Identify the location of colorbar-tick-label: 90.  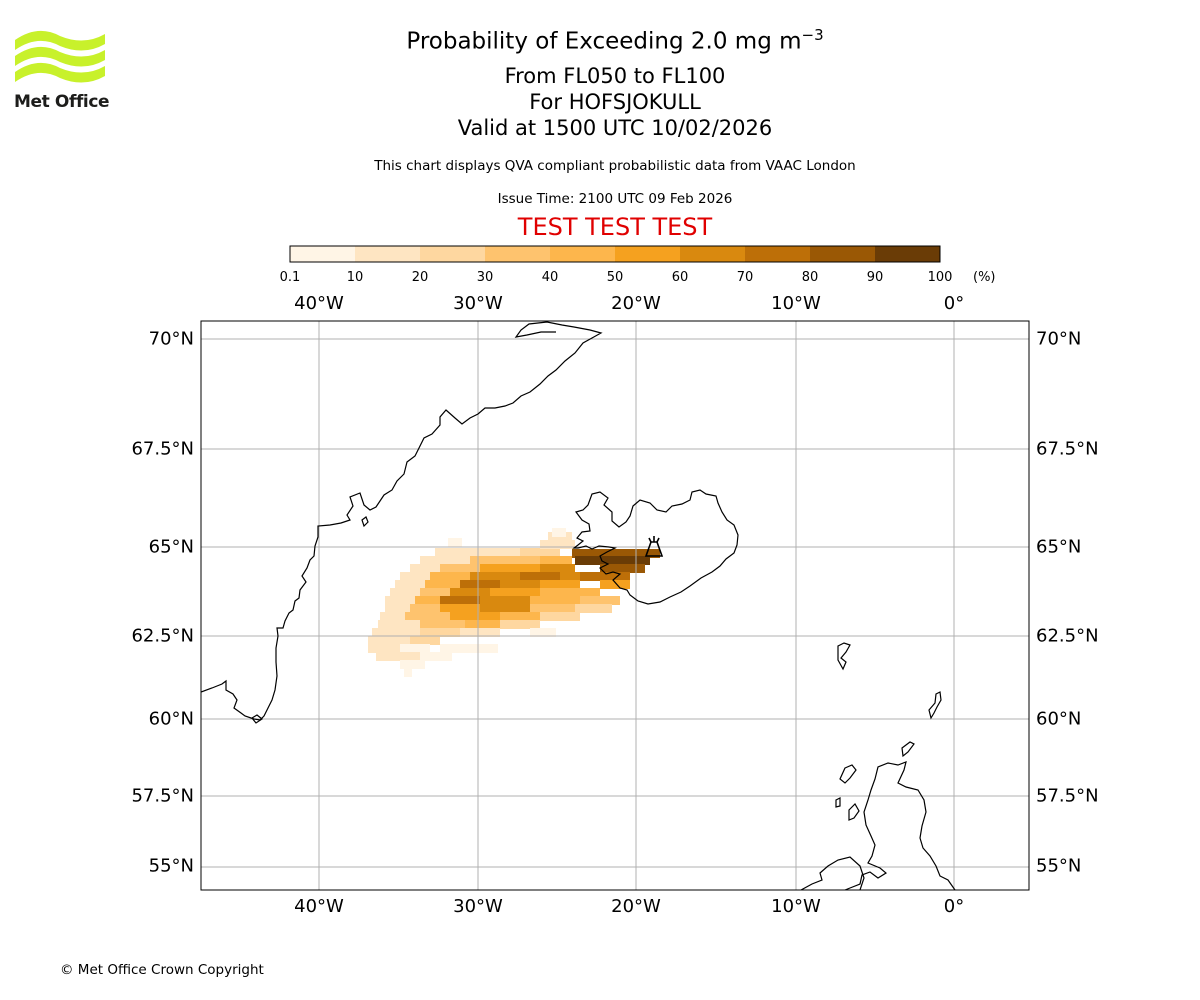
(875, 277).